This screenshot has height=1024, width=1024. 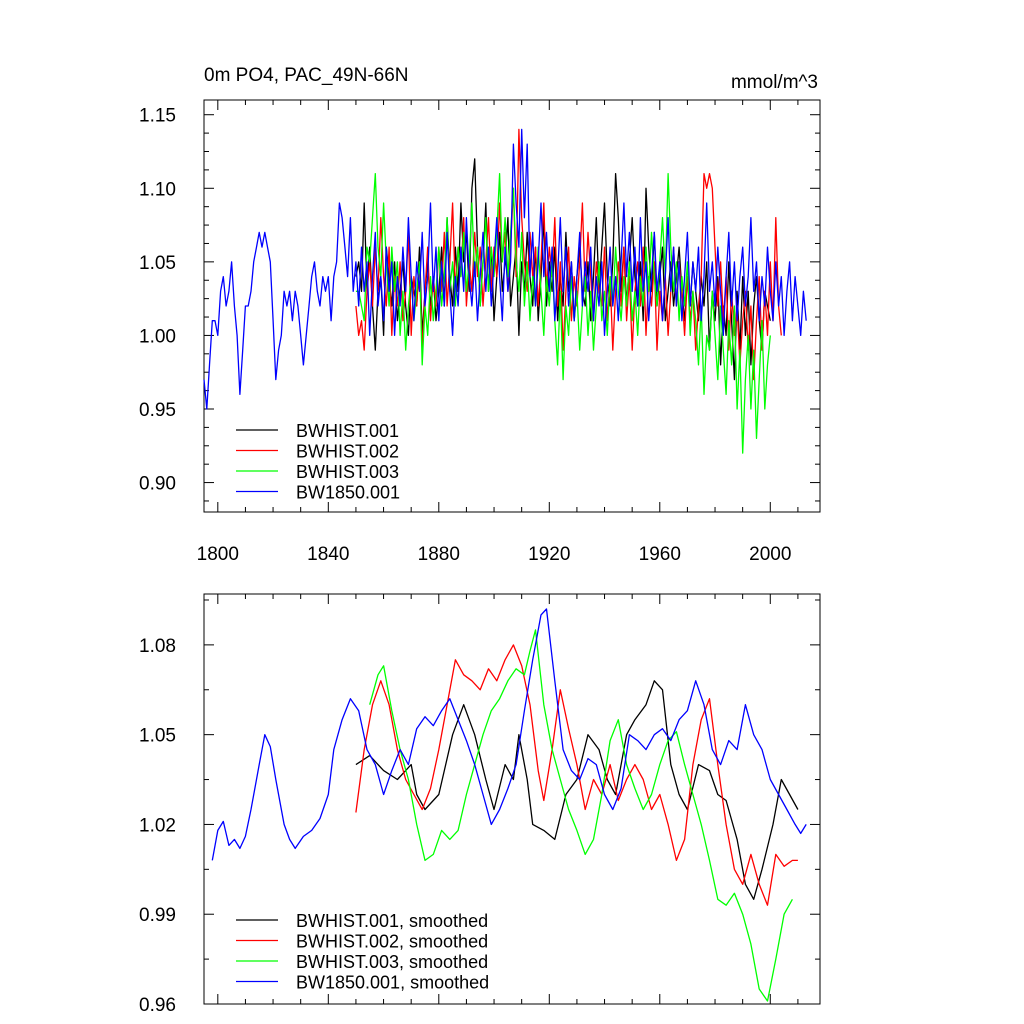 I want to click on y-tick-label: 0.96, so click(x=157, y=1005).